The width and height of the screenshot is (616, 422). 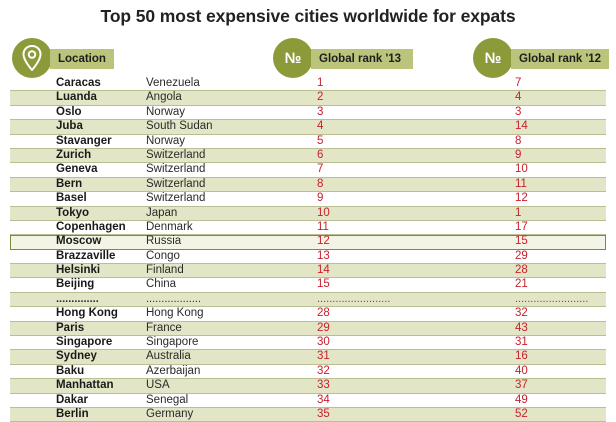 I want to click on table-row: Basel Switzerland 9 12, so click(x=308, y=199).